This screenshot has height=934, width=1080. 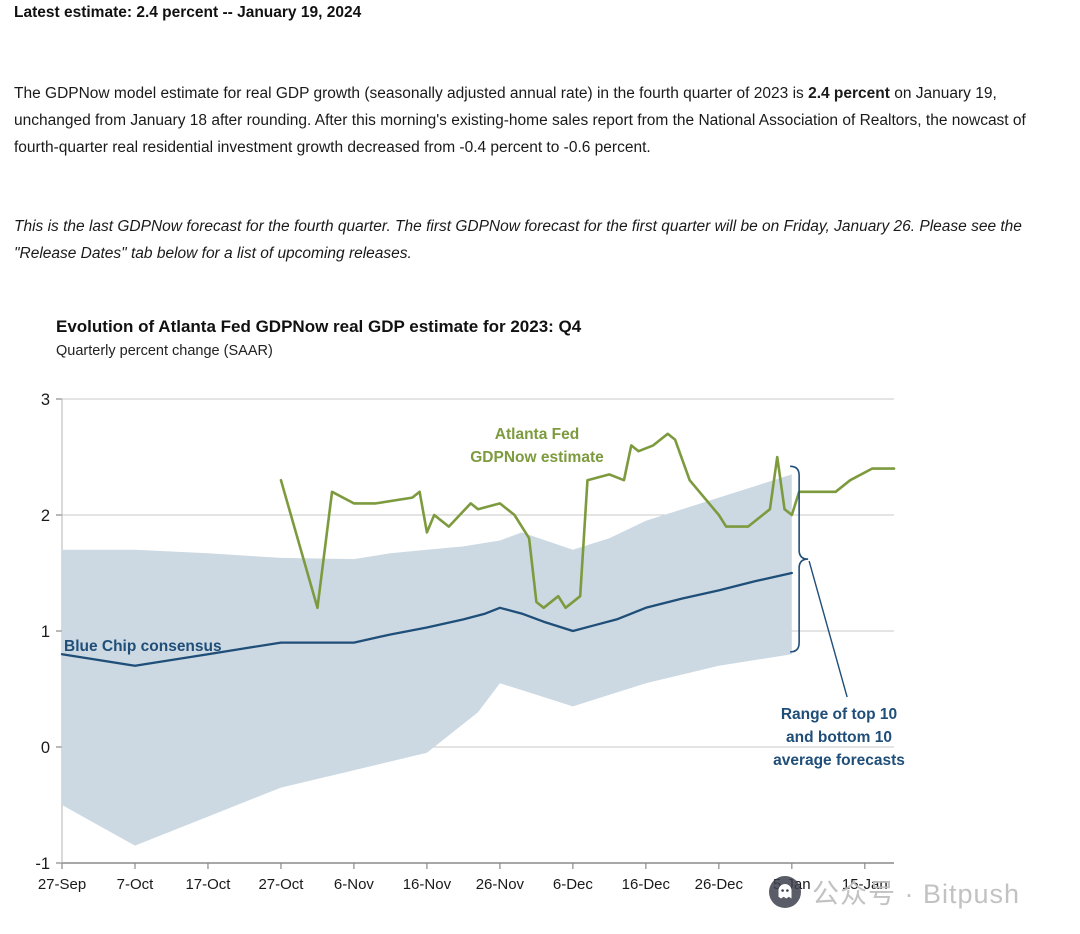 What do you see at coordinates (164, 351) in the screenshot?
I see `chart-subtitle: Quarterly percent change (SAAR)` at bounding box center [164, 351].